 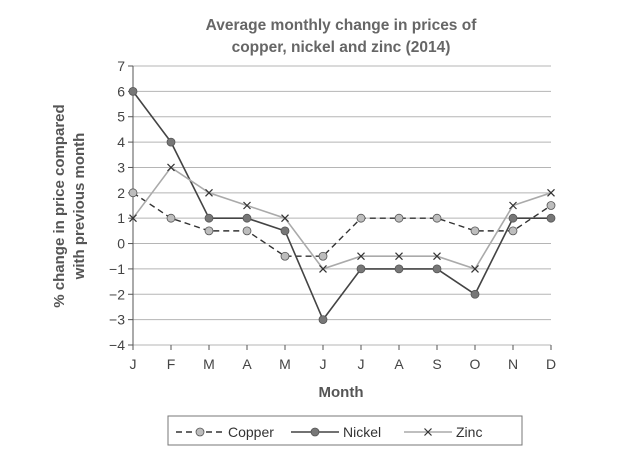 I want to click on y-tick-label: 1, so click(x=121, y=218).